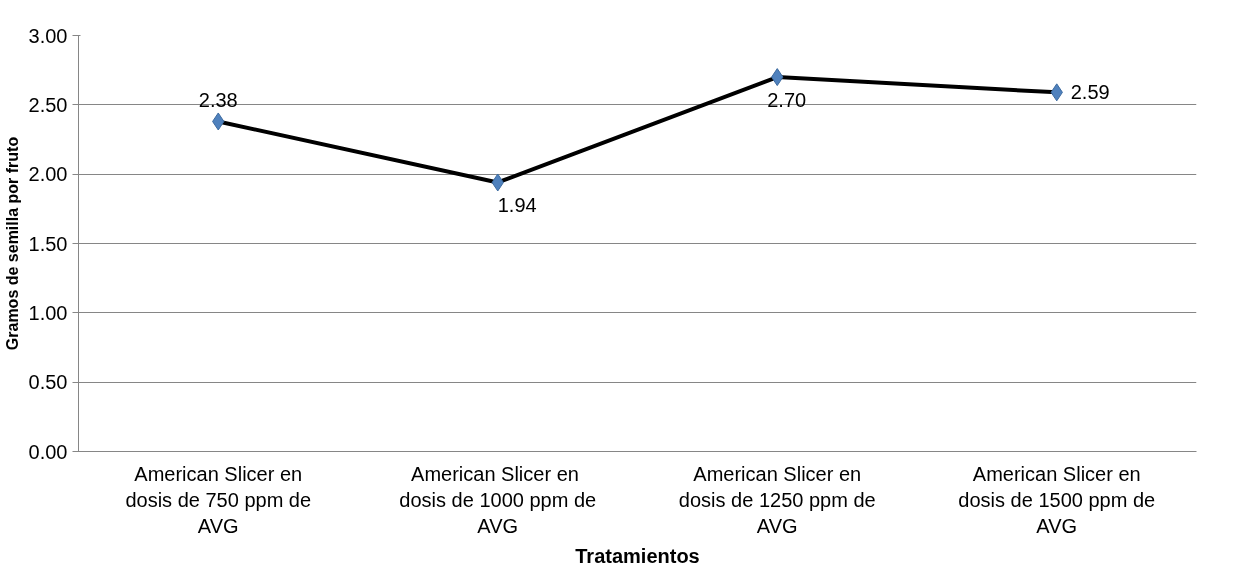  I want to click on y-tick-label: 0.00, so click(48, 451).